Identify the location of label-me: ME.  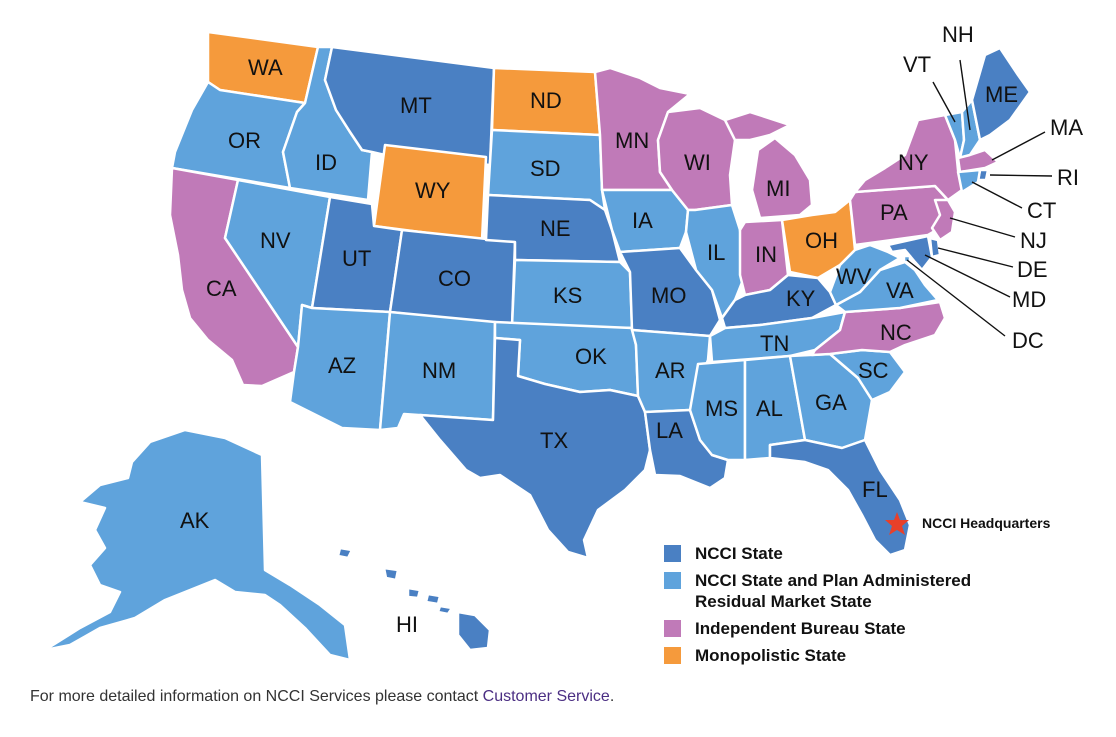
(1001, 94).